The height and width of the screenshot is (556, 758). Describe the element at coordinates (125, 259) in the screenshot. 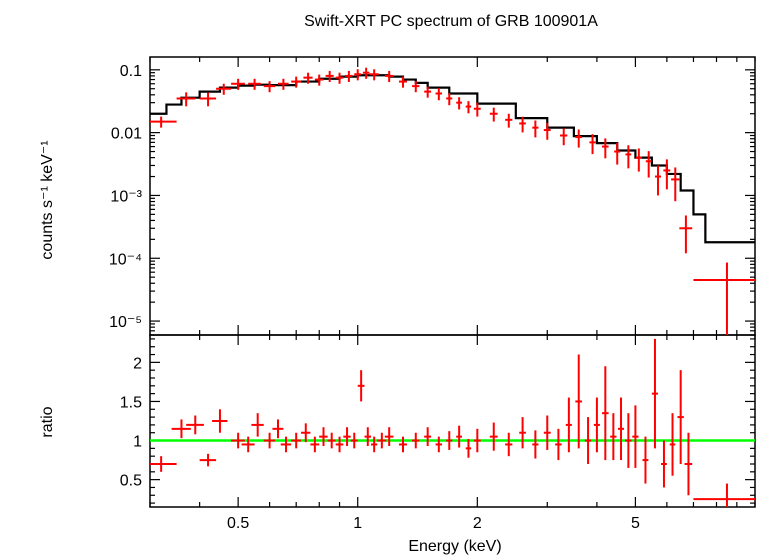

I see `y-tick-label-spectrum: 10⁻⁴` at that location.